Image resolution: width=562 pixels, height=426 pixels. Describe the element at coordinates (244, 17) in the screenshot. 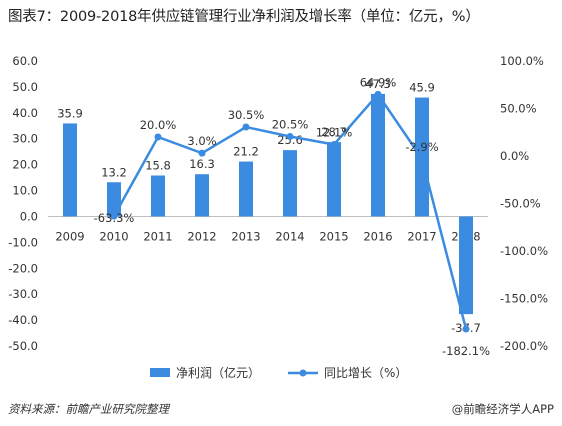

I see `chart-title: 图表7：2009-2018年供应链管理行业净利润及增长率（单位：亿元，%）` at that location.